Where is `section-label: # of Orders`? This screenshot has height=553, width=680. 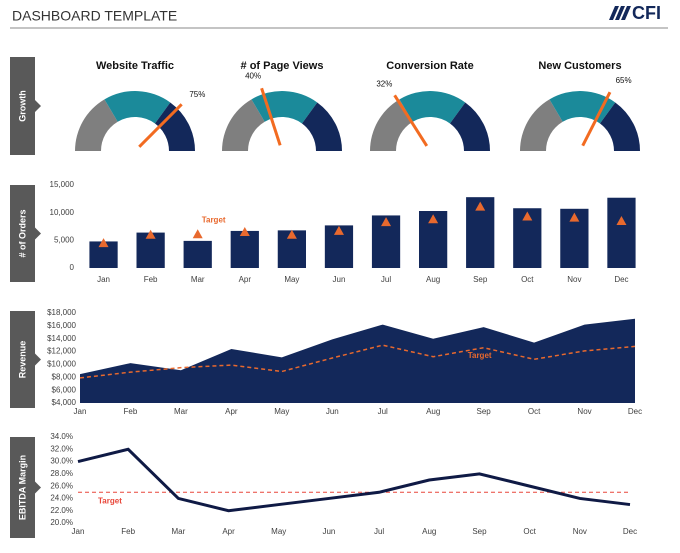
section-label: # of Orders is located at coordinates (22, 233).